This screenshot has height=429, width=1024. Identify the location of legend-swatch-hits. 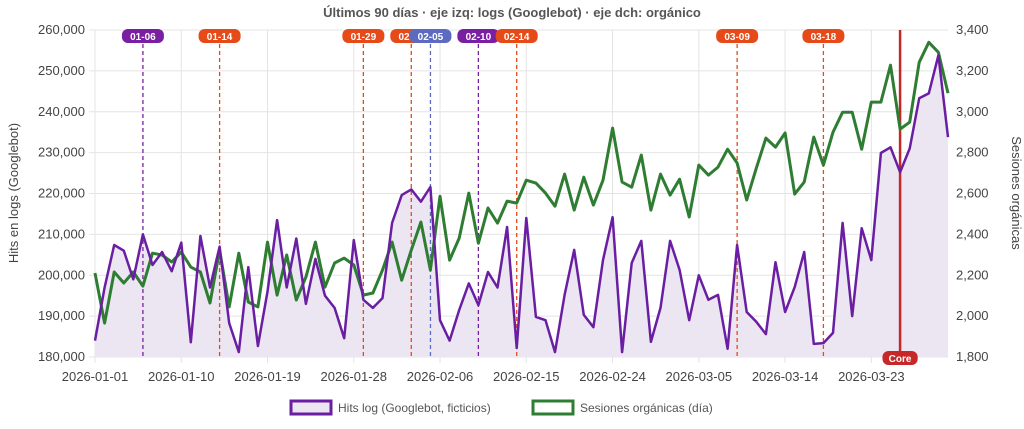
(311, 407).